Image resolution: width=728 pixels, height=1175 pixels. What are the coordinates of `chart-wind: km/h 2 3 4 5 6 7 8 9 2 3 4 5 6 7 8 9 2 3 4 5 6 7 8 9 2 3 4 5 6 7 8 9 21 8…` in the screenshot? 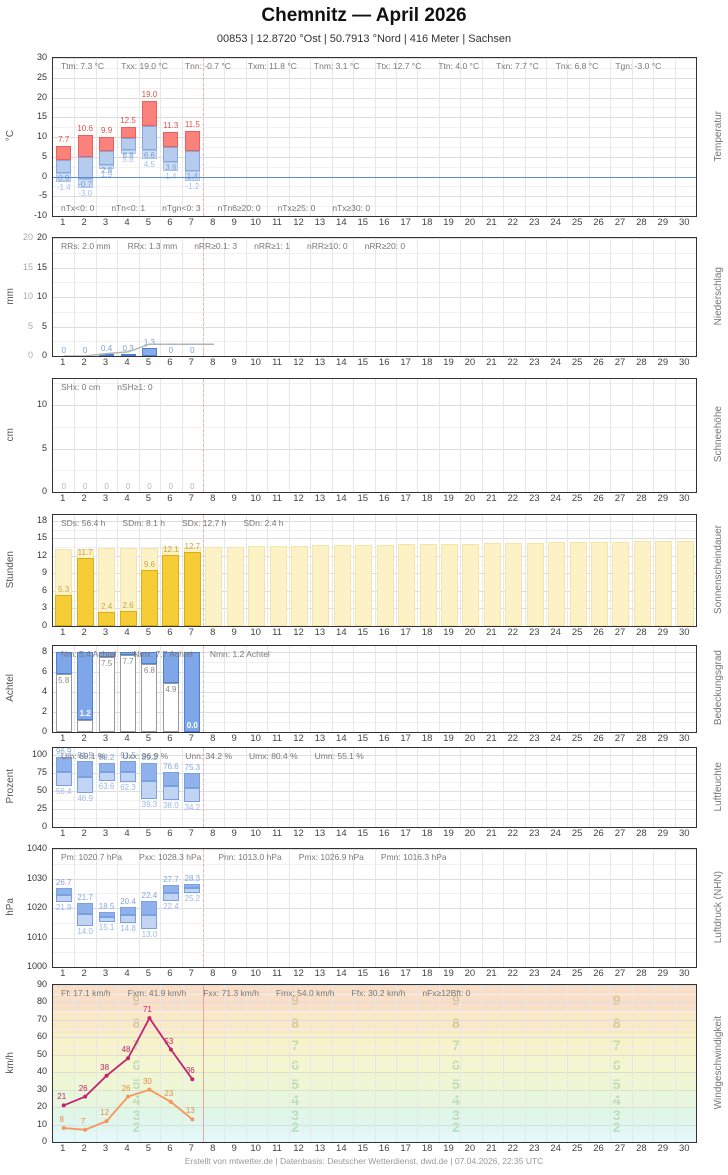 It's located at (364, 1066).